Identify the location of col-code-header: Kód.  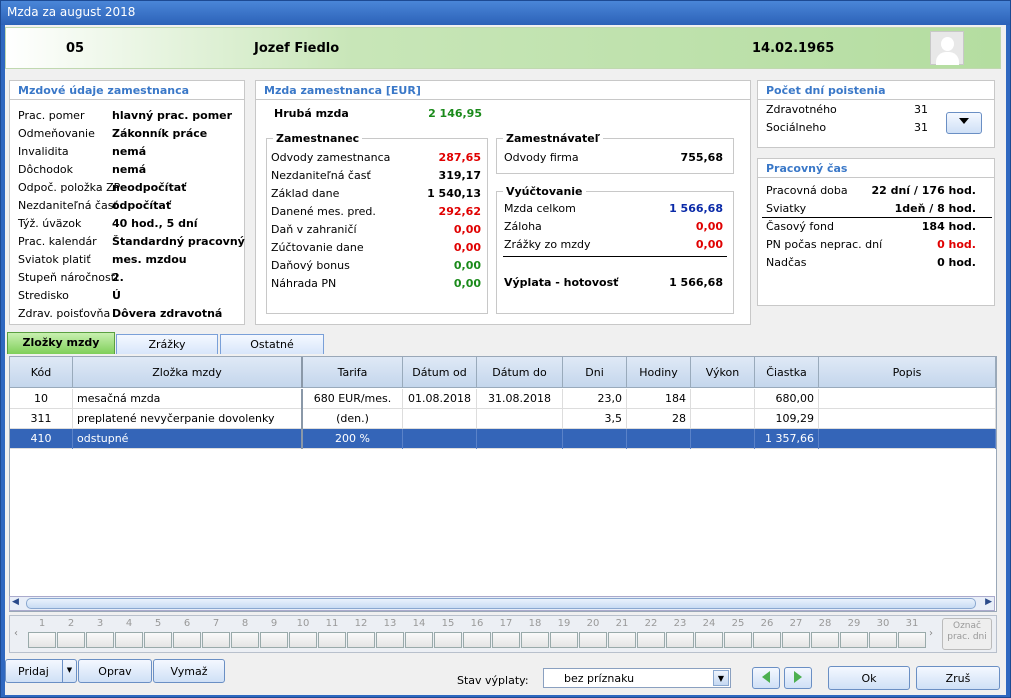
(41, 372).